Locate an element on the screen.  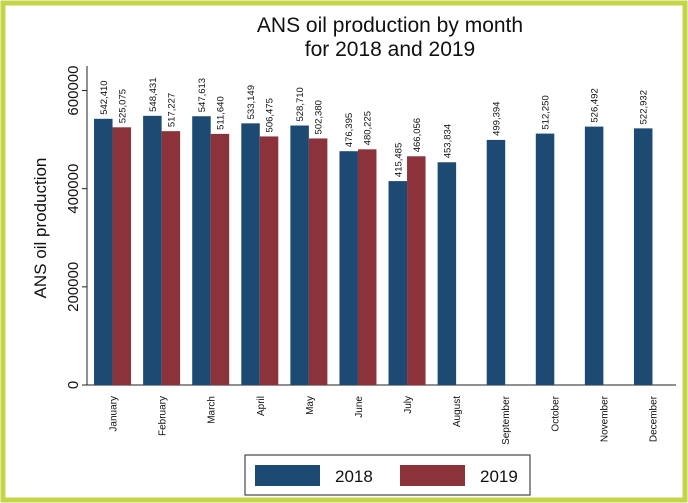
data-label: 480,225 is located at coordinates (368, 128).